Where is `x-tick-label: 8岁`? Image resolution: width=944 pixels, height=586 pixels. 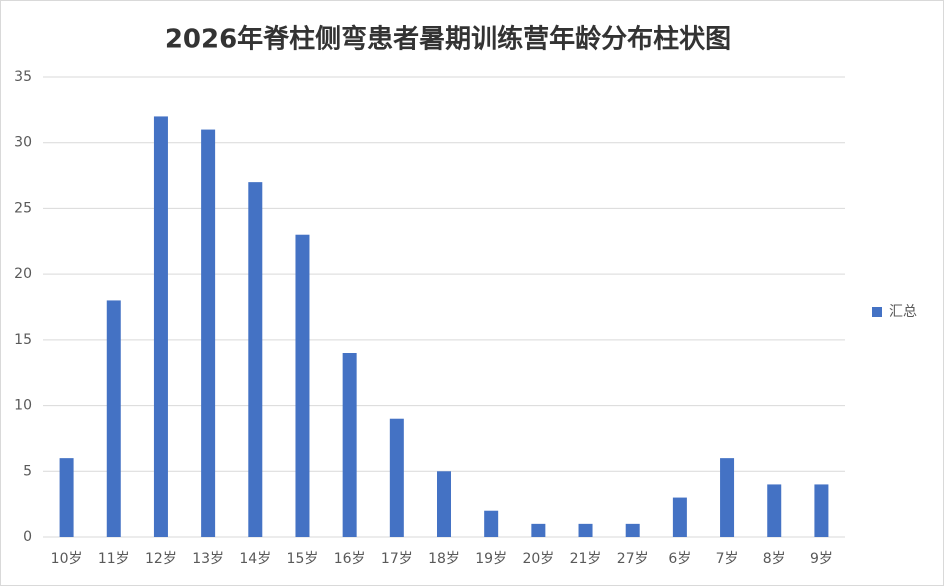 x-tick-label: 8岁 is located at coordinates (774, 559).